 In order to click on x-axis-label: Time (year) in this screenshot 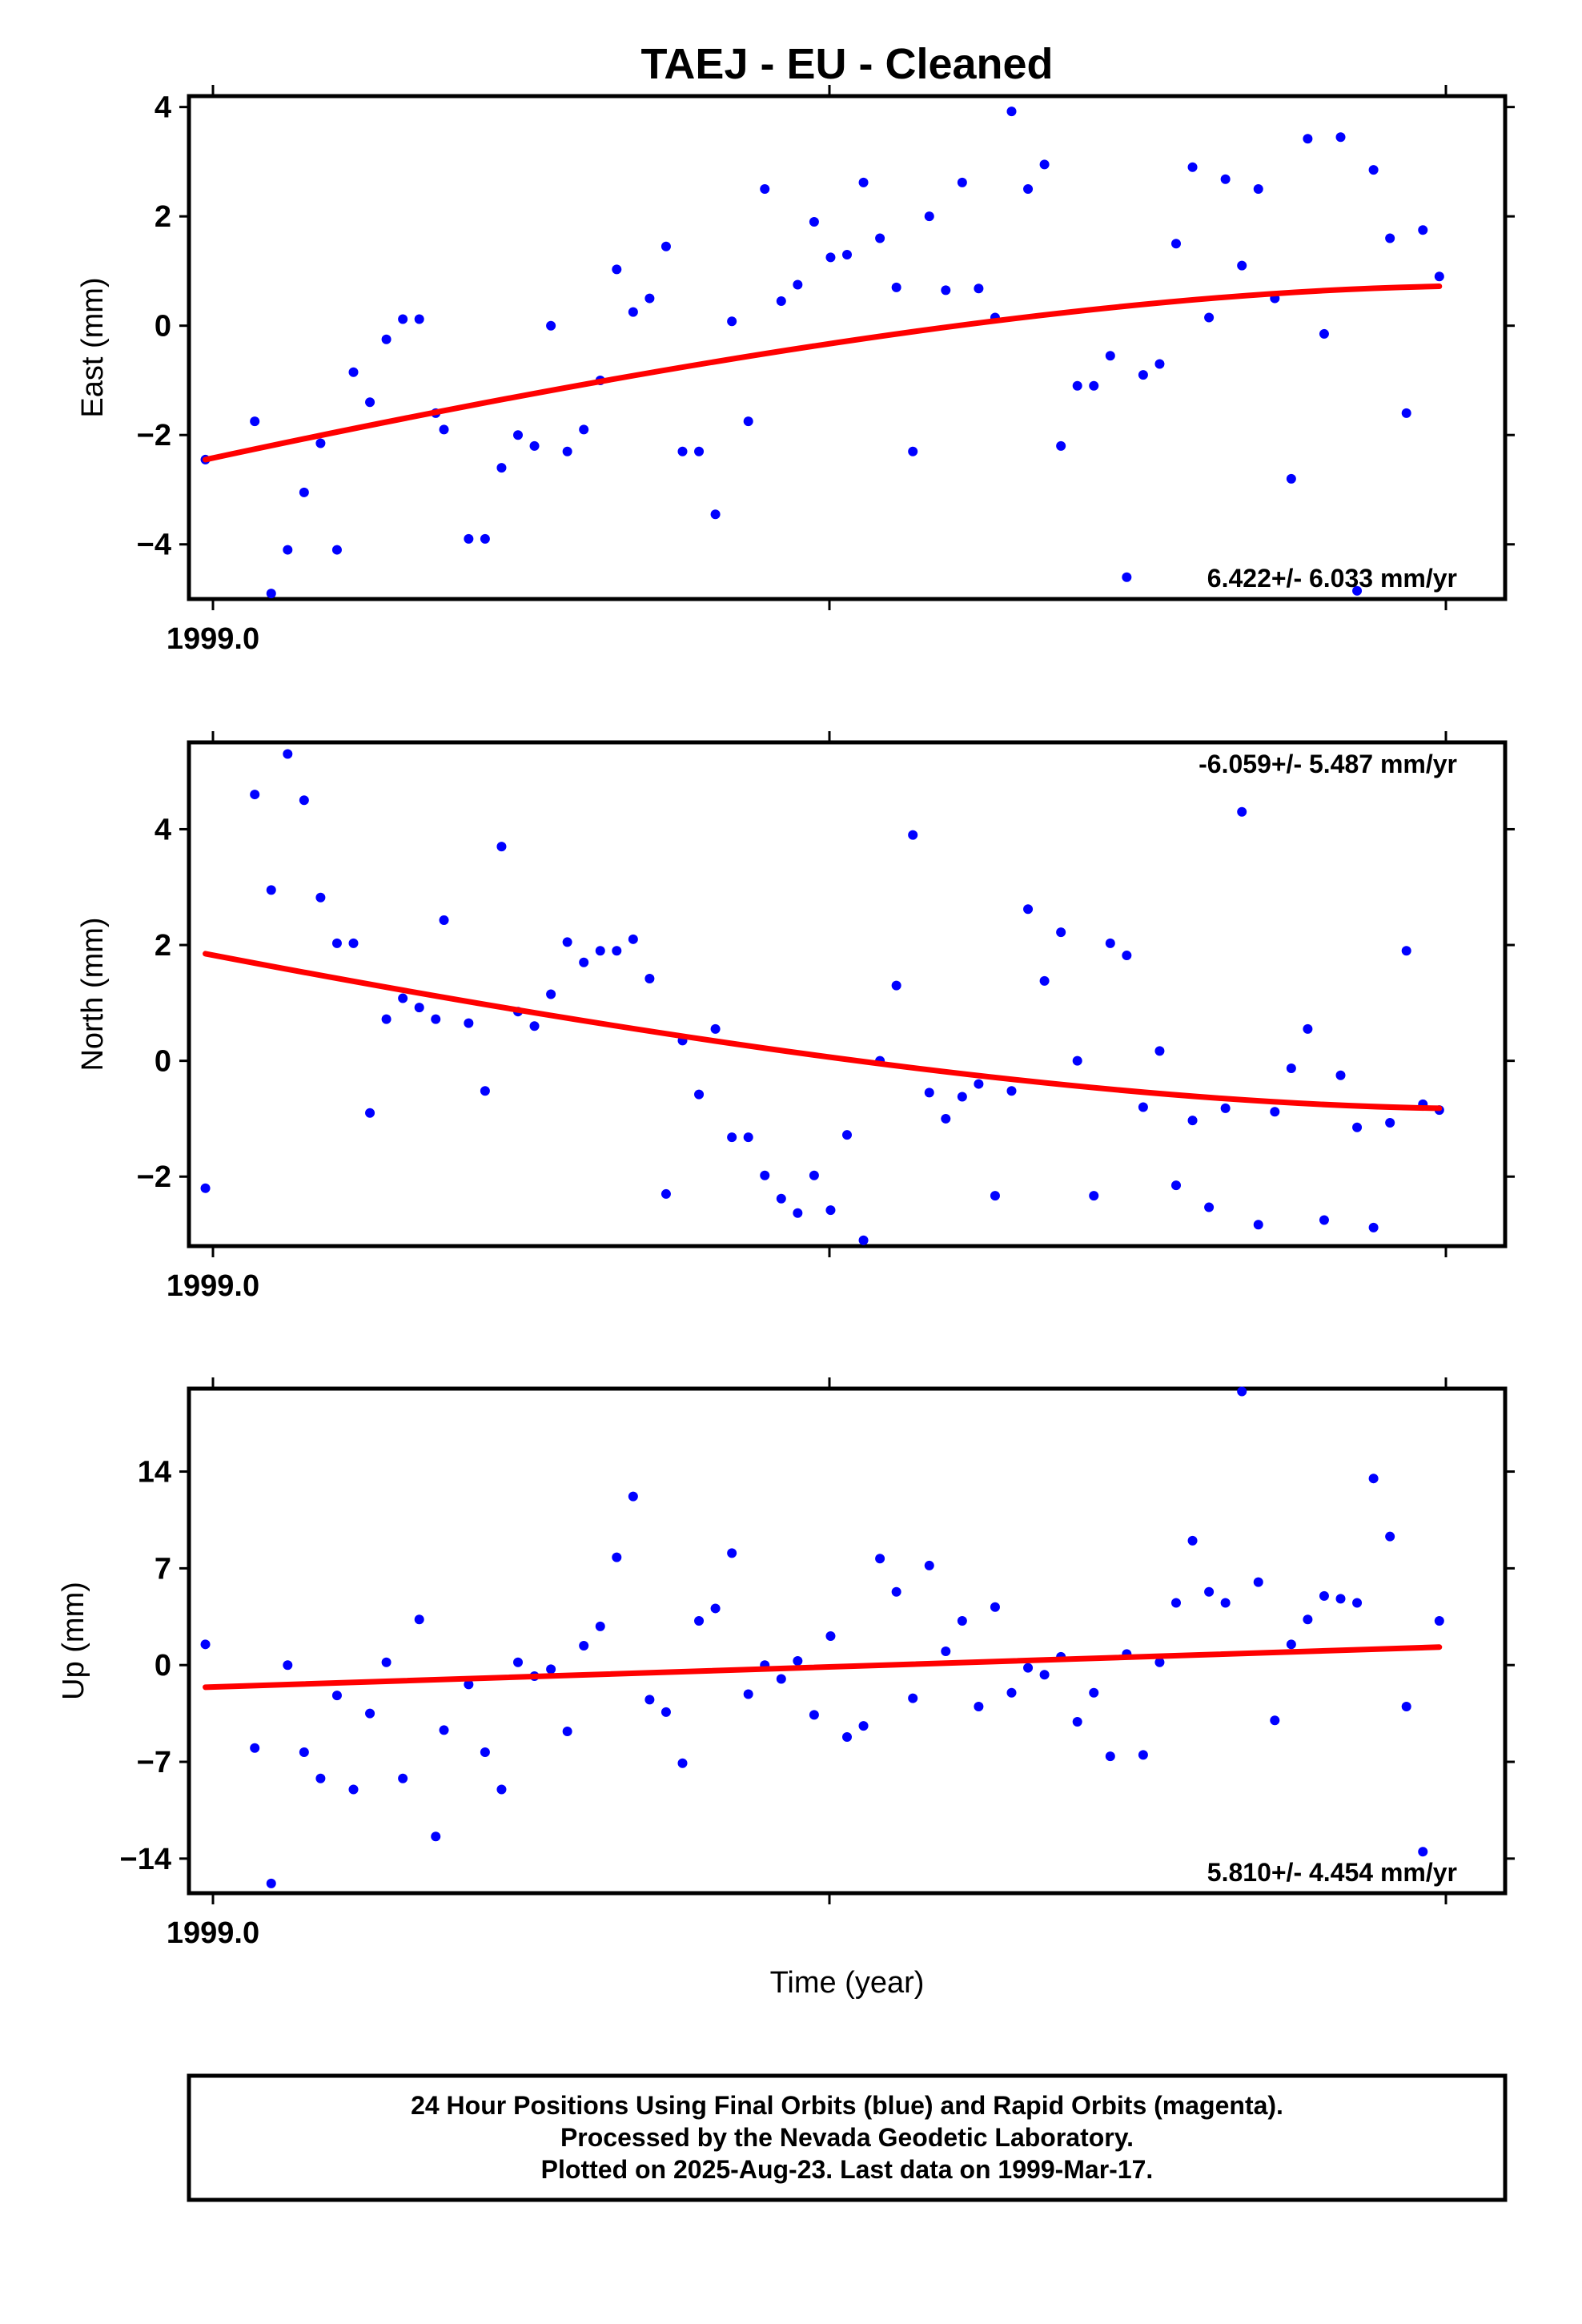, I will do `click(847, 1983)`.